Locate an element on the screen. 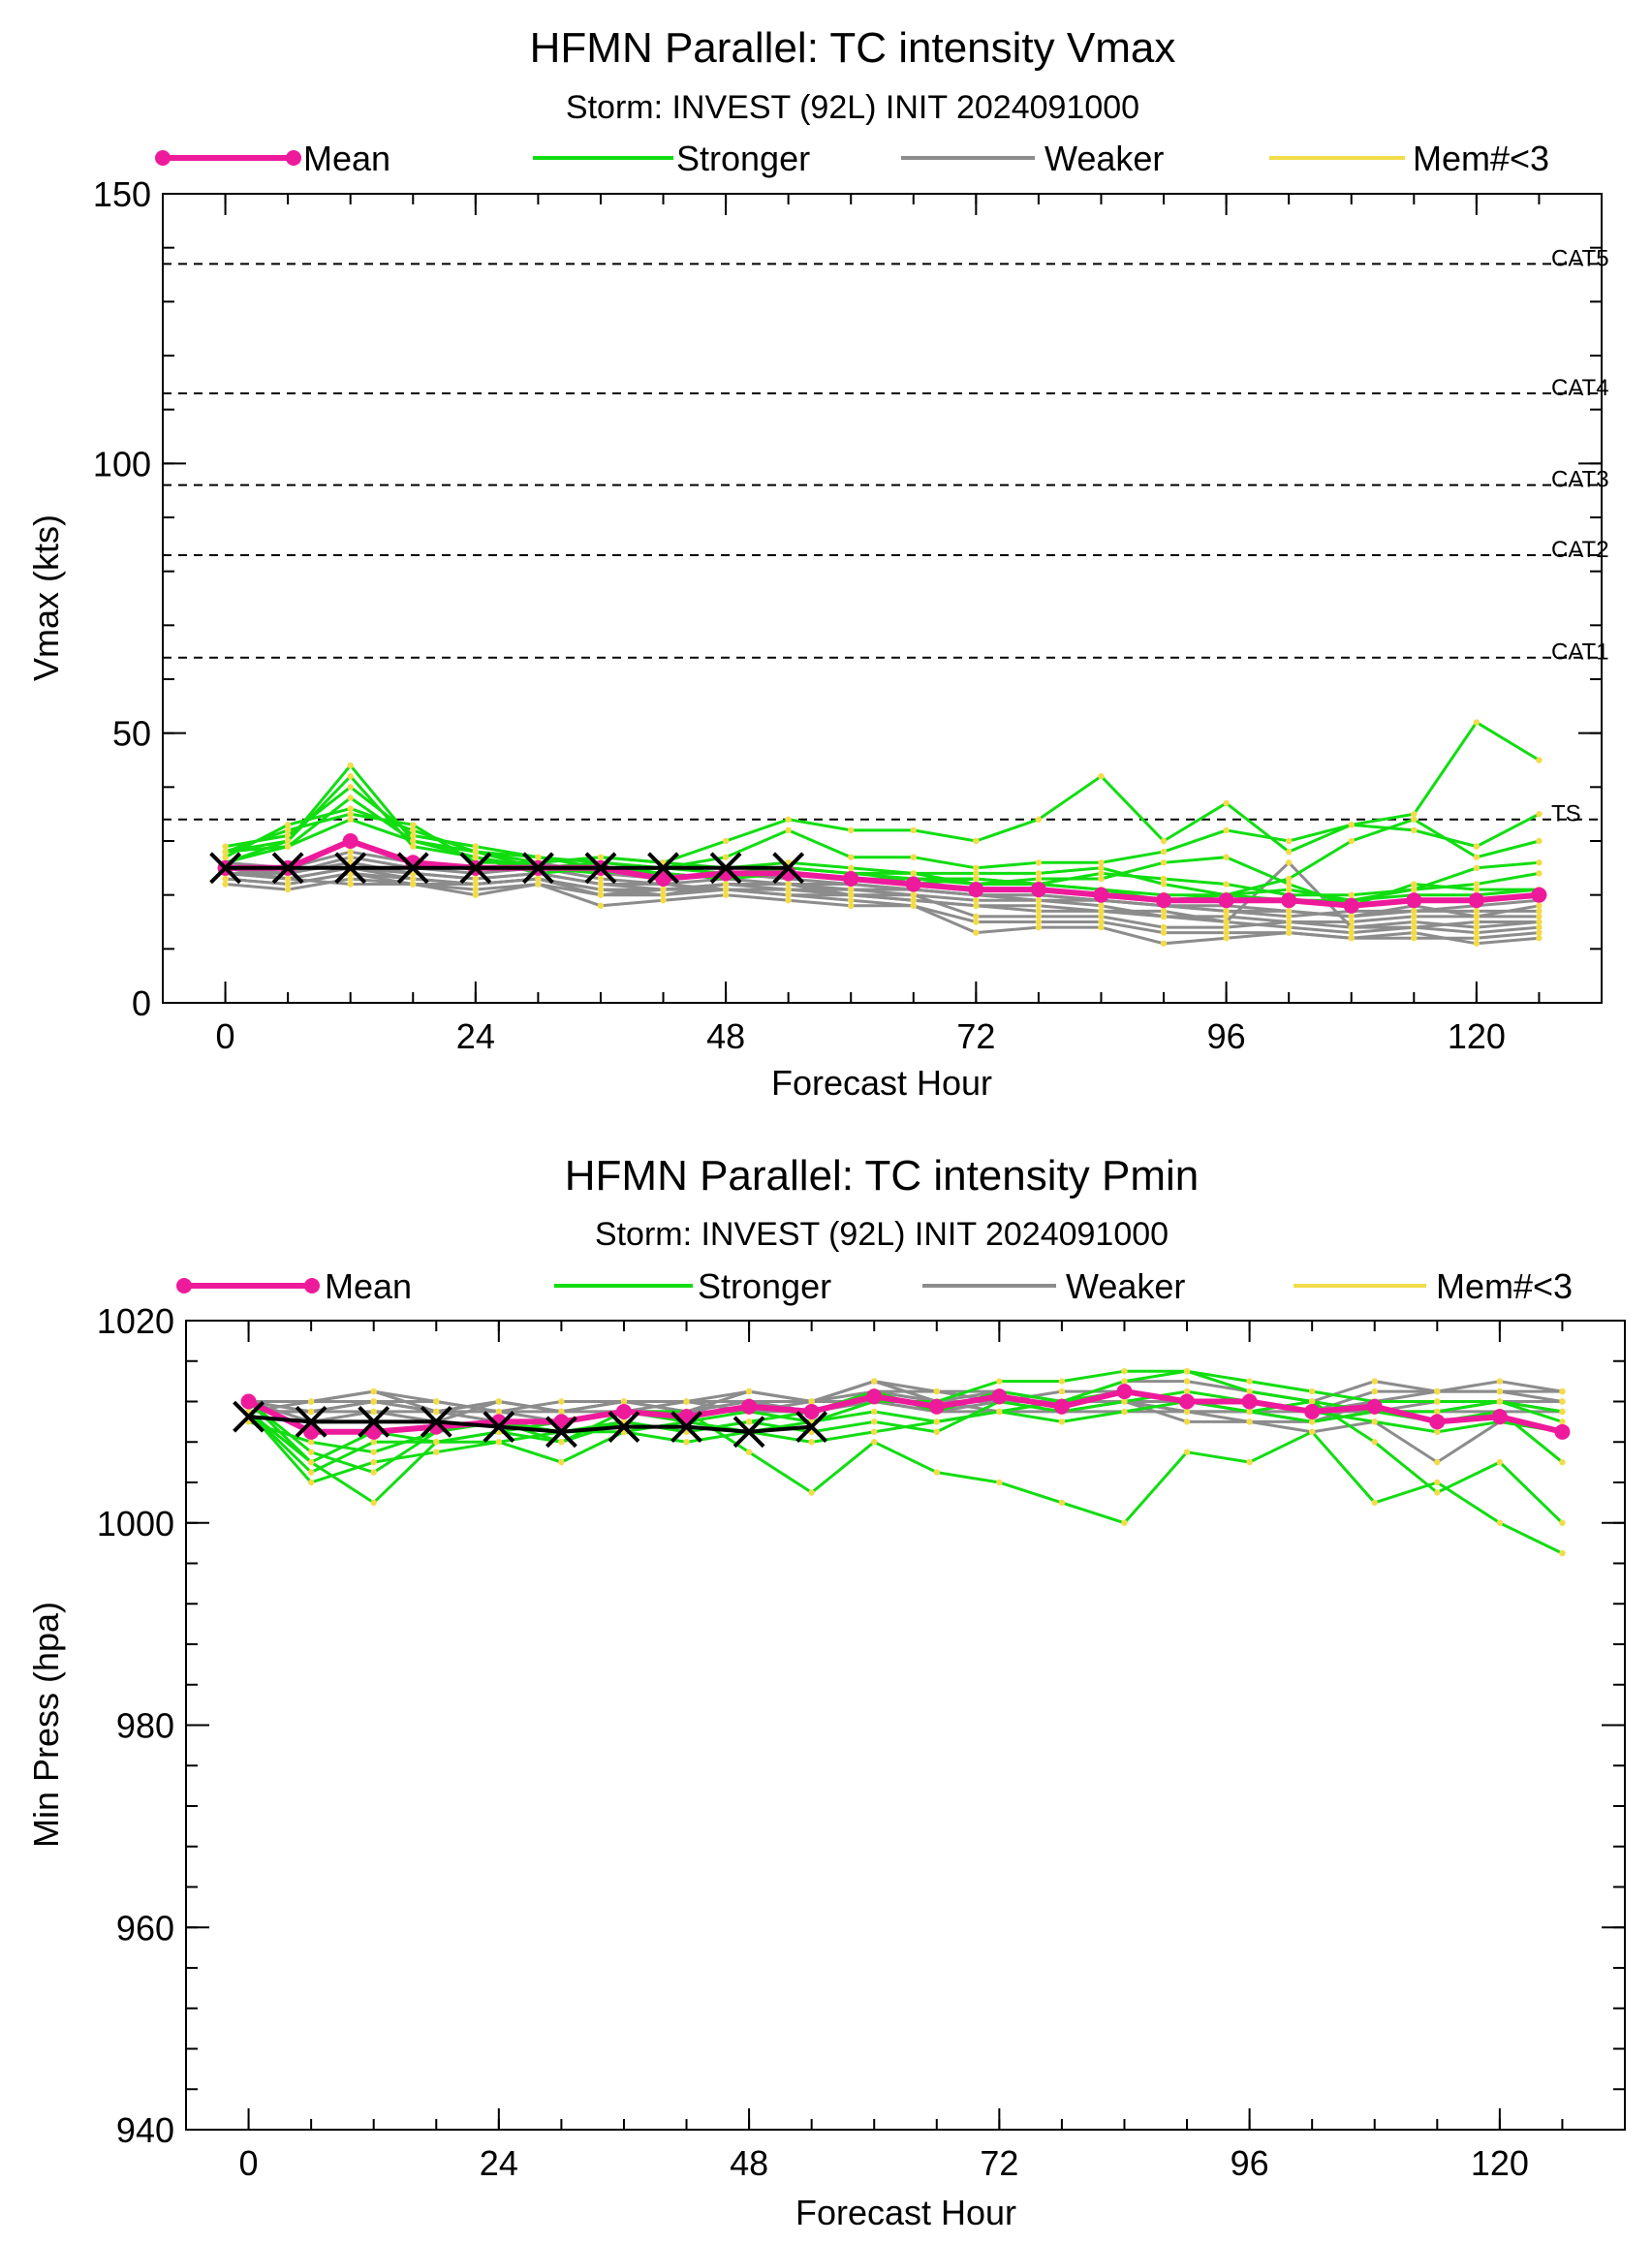 This screenshot has width=1652, height=2244. vmax-ylabel: Vmax (kts) is located at coordinates (46, 597).